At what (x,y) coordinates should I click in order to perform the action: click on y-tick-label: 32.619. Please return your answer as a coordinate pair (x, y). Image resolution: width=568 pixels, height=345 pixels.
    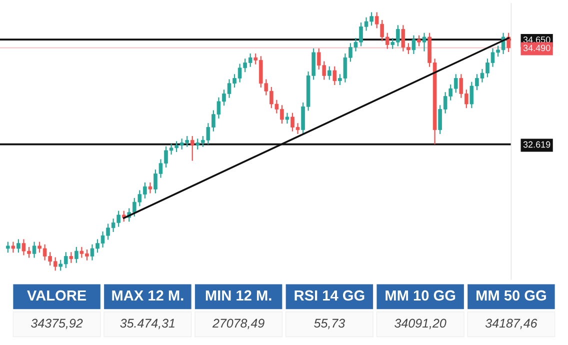
    Looking at the image, I should click on (536, 144).